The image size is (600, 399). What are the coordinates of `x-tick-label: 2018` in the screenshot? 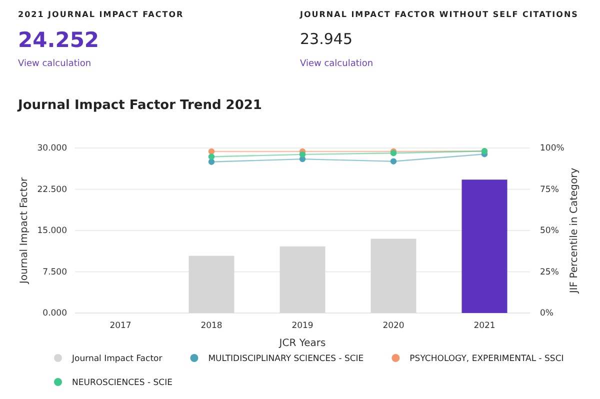 It's located at (211, 326).